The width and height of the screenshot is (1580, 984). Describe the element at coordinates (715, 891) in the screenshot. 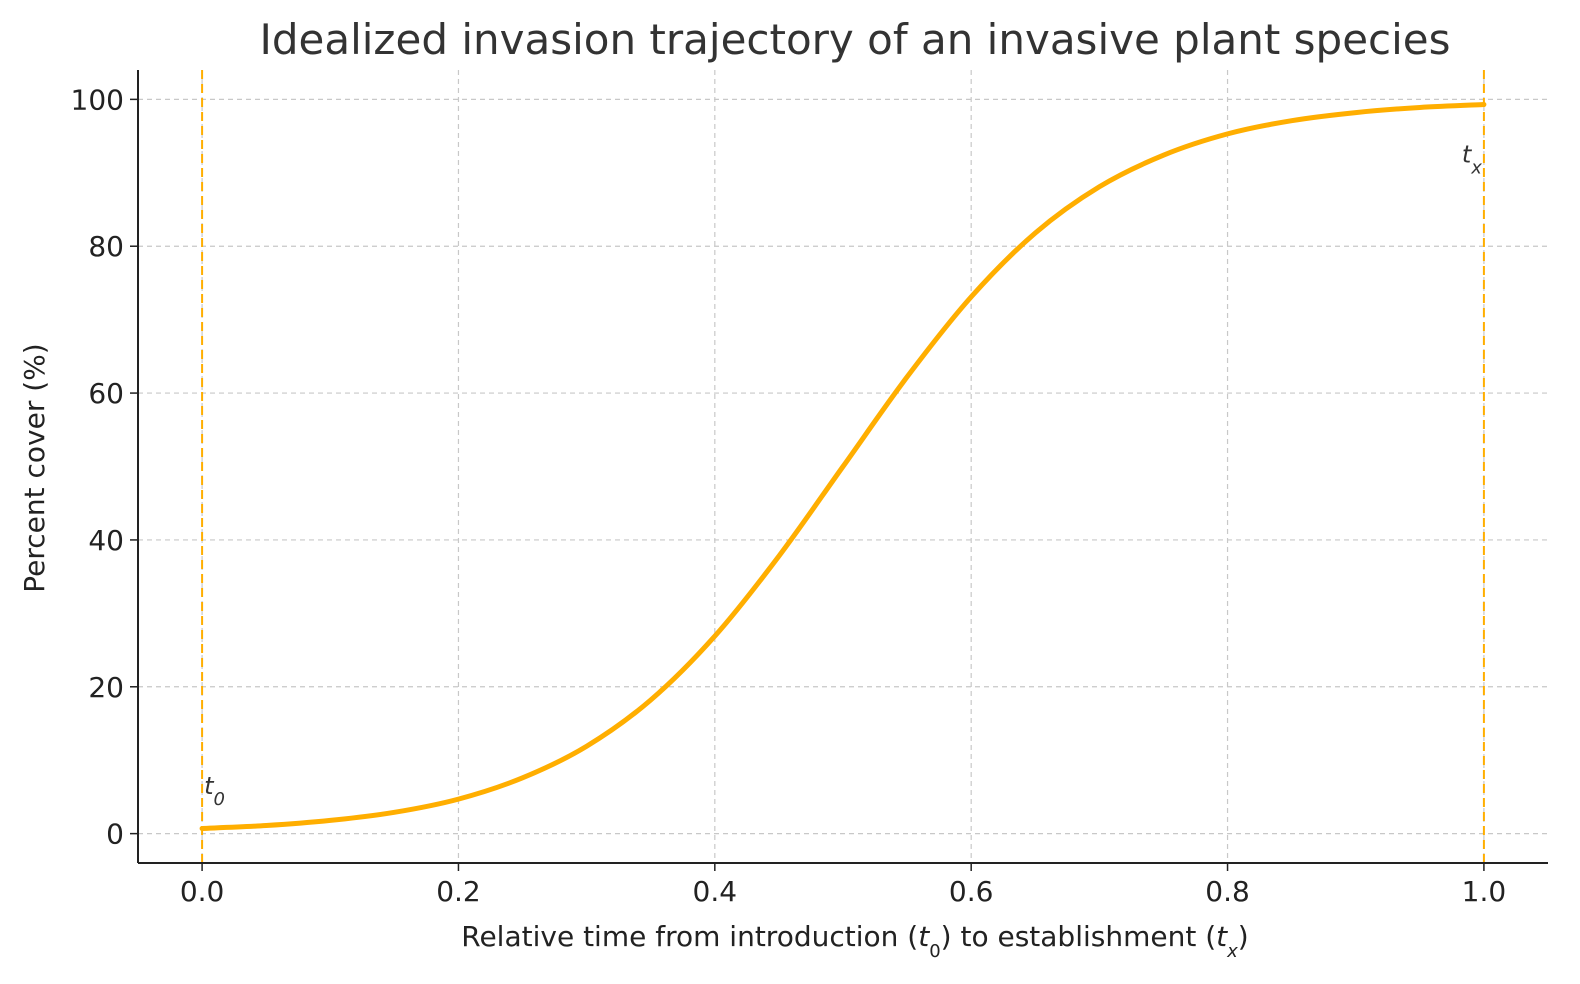

I see `x-tick-label: 0.4` at that location.